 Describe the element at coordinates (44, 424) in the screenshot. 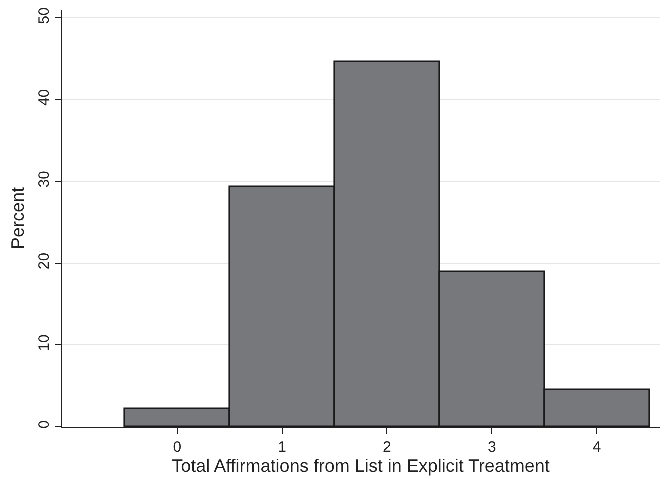

I see `y-tick-label: 0` at that location.